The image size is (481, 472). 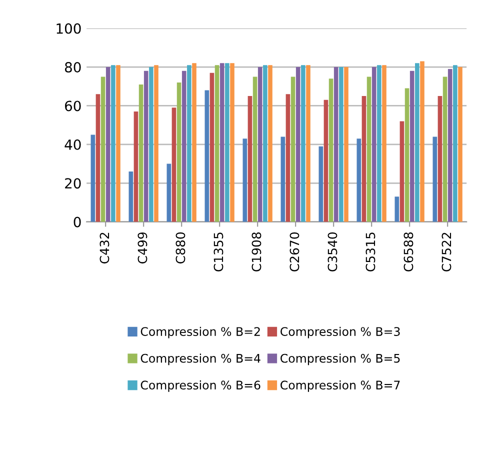 I want to click on x-tick-label: C5315, so click(x=371, y=252).